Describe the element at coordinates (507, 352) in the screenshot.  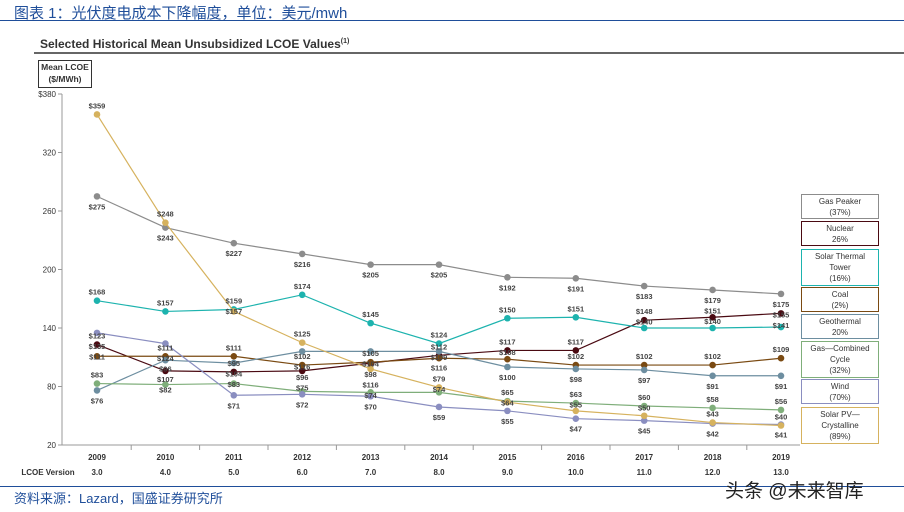
I see `data-label: $108` at that location.